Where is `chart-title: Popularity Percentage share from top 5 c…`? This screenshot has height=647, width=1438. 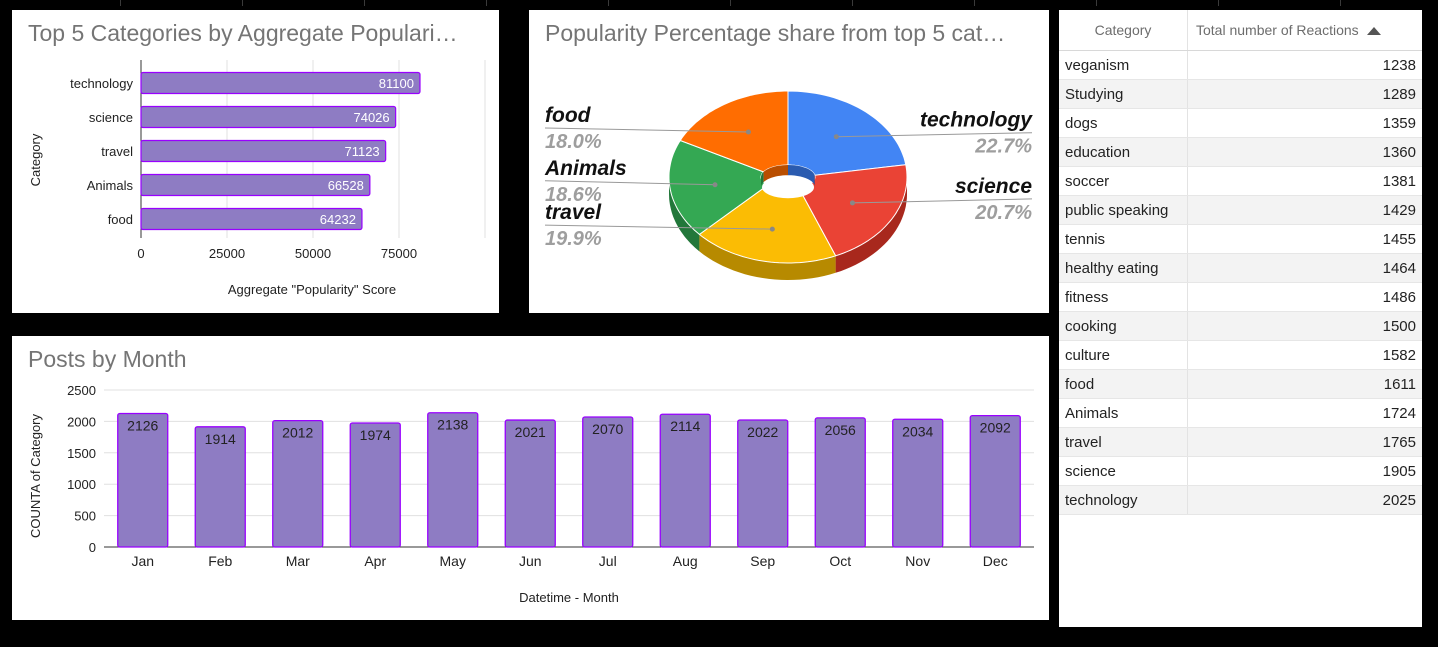 chart-title: Popularity Percentage share from top 5 c… is located at coordinates (775, 33).